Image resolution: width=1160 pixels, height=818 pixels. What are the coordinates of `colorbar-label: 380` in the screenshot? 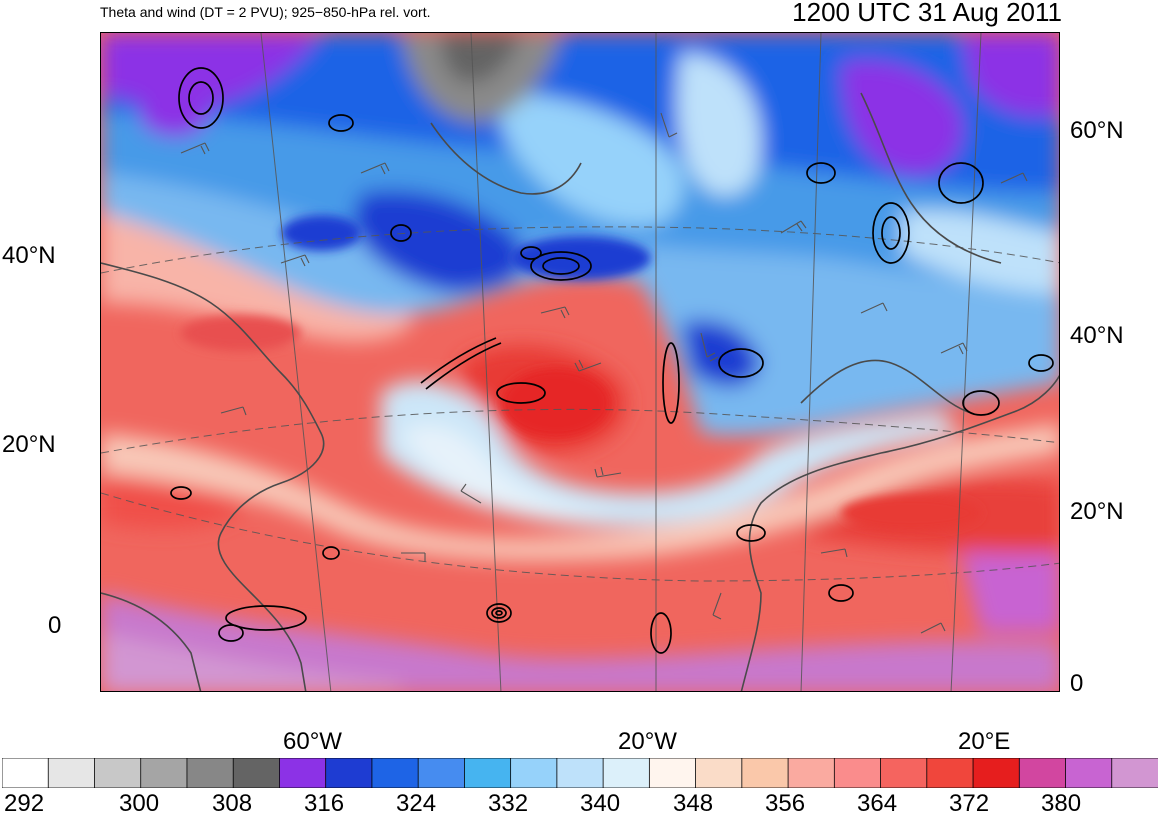 It's located at (1061, 803).